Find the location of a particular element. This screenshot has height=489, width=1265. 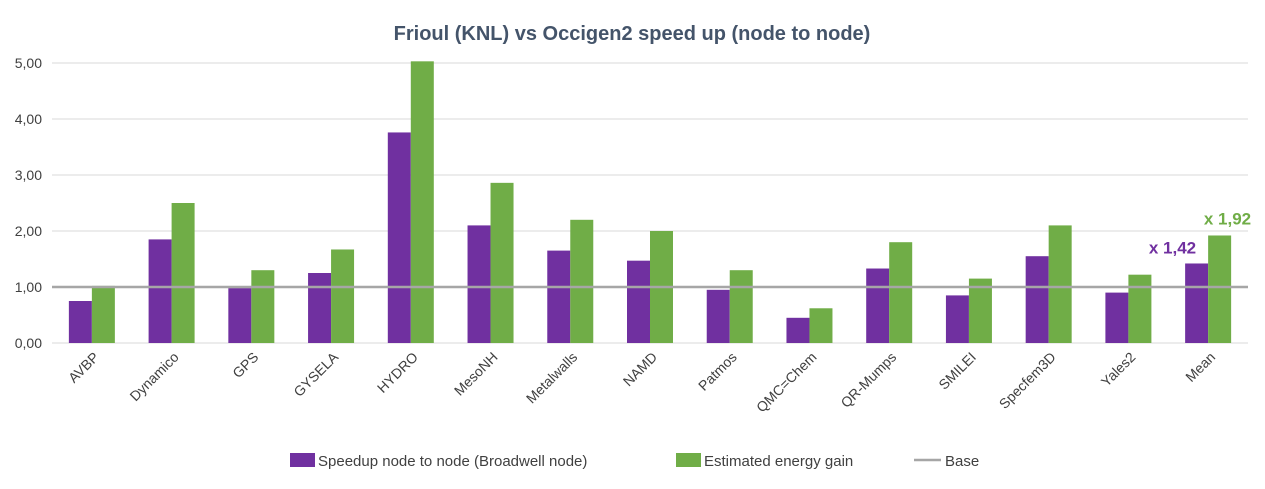

bar-speedup-metalwalls is located at coordinates (559, 296).